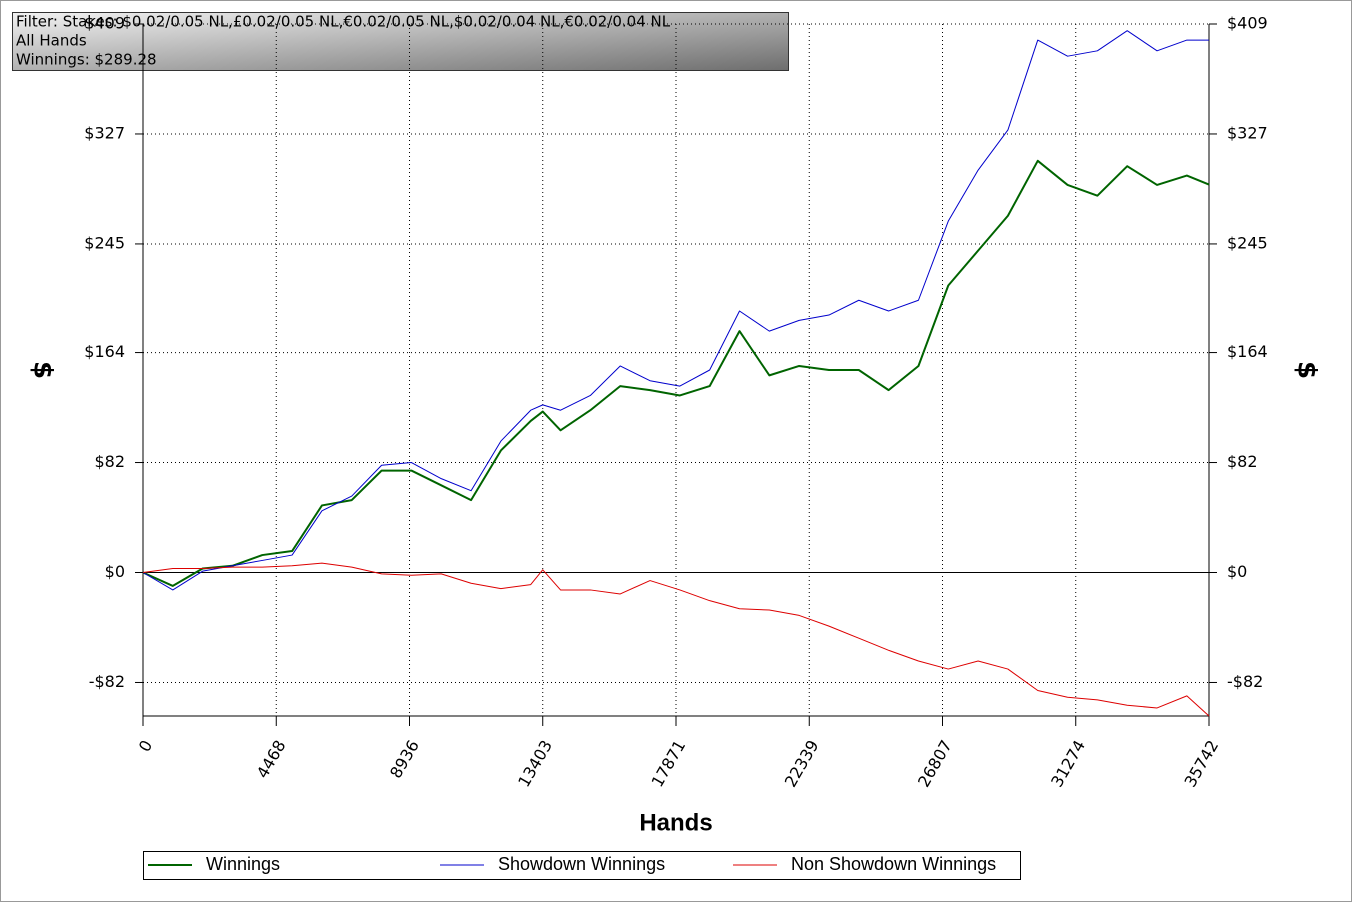  I want to click on y2-axis-label: $, so click(1307, 370).